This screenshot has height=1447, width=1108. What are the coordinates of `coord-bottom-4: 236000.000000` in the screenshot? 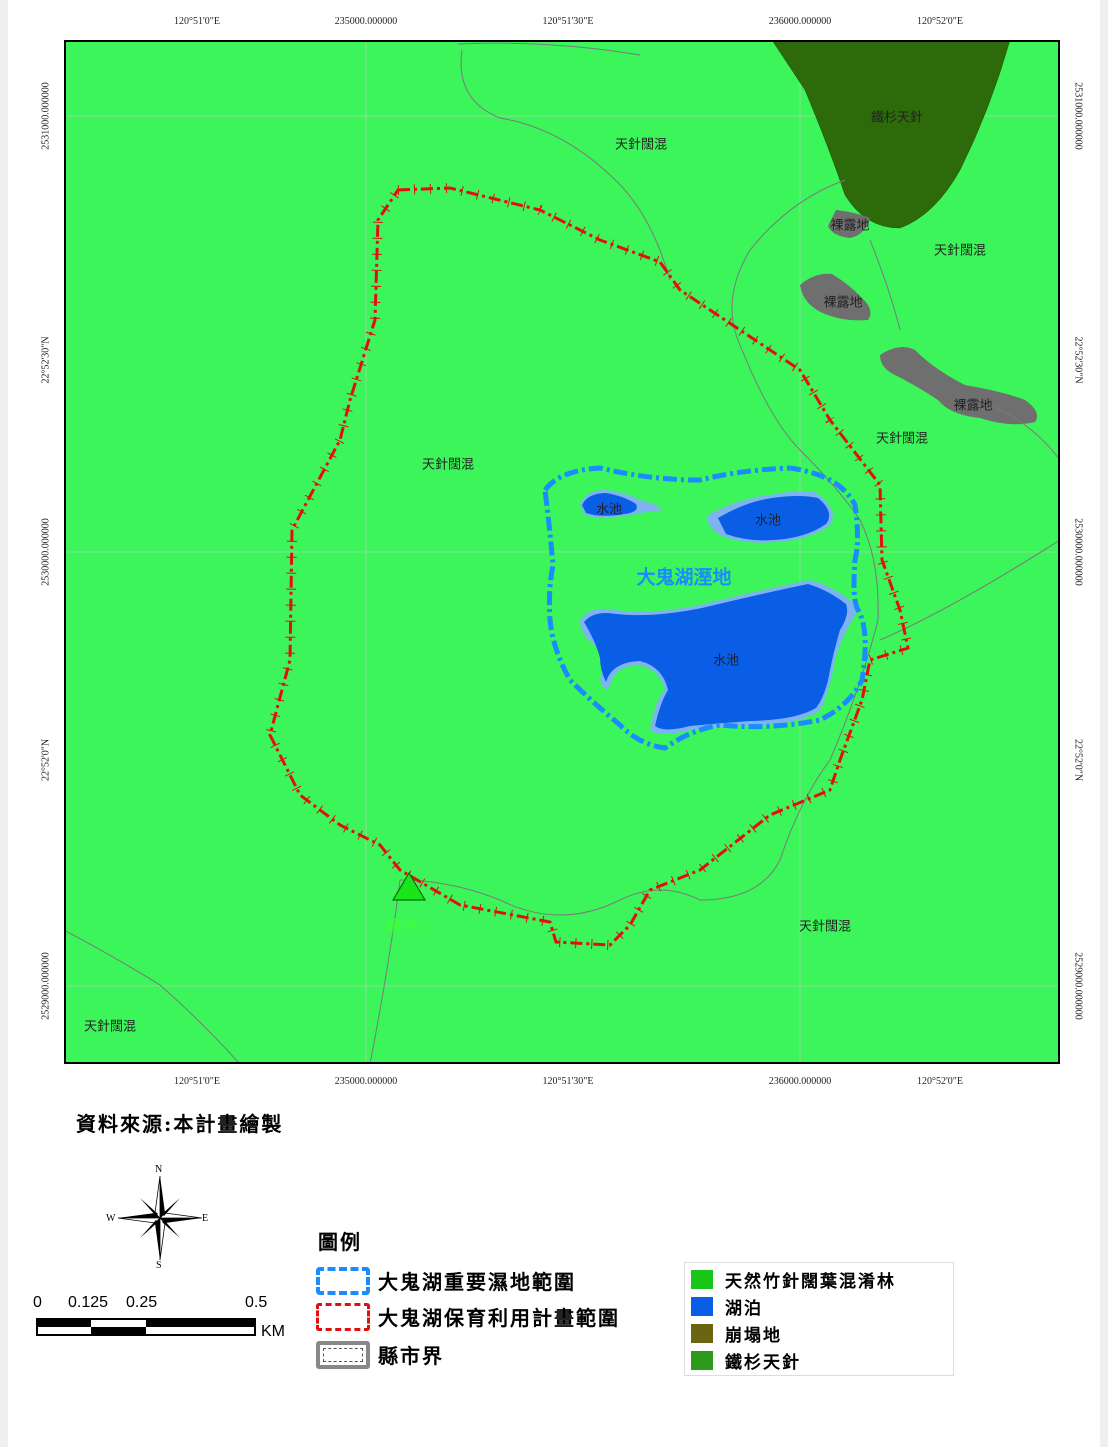 It's located at (800, 1081).